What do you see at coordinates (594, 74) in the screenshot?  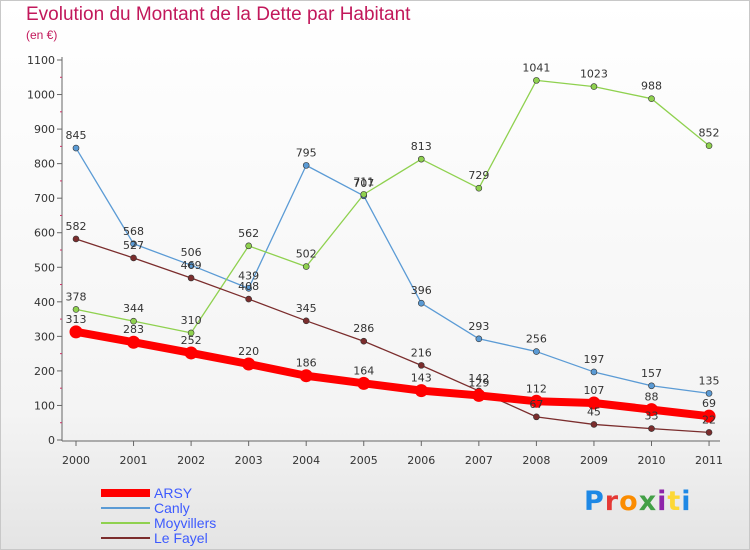 I see `data-label: 1023` at bounding box center [594, 74].